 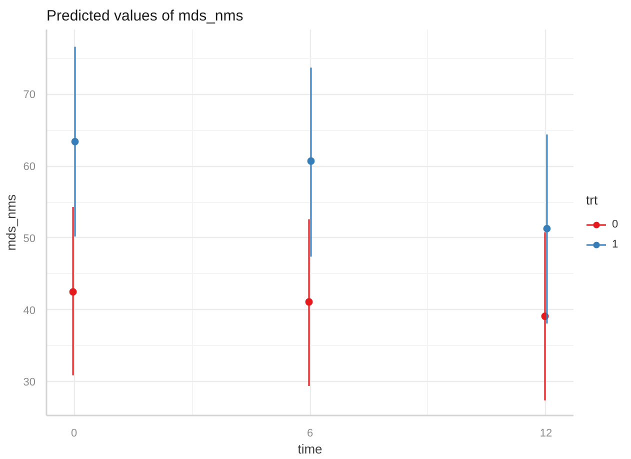 I want to click on x-axis-title: time, so click(x=310, y=449).